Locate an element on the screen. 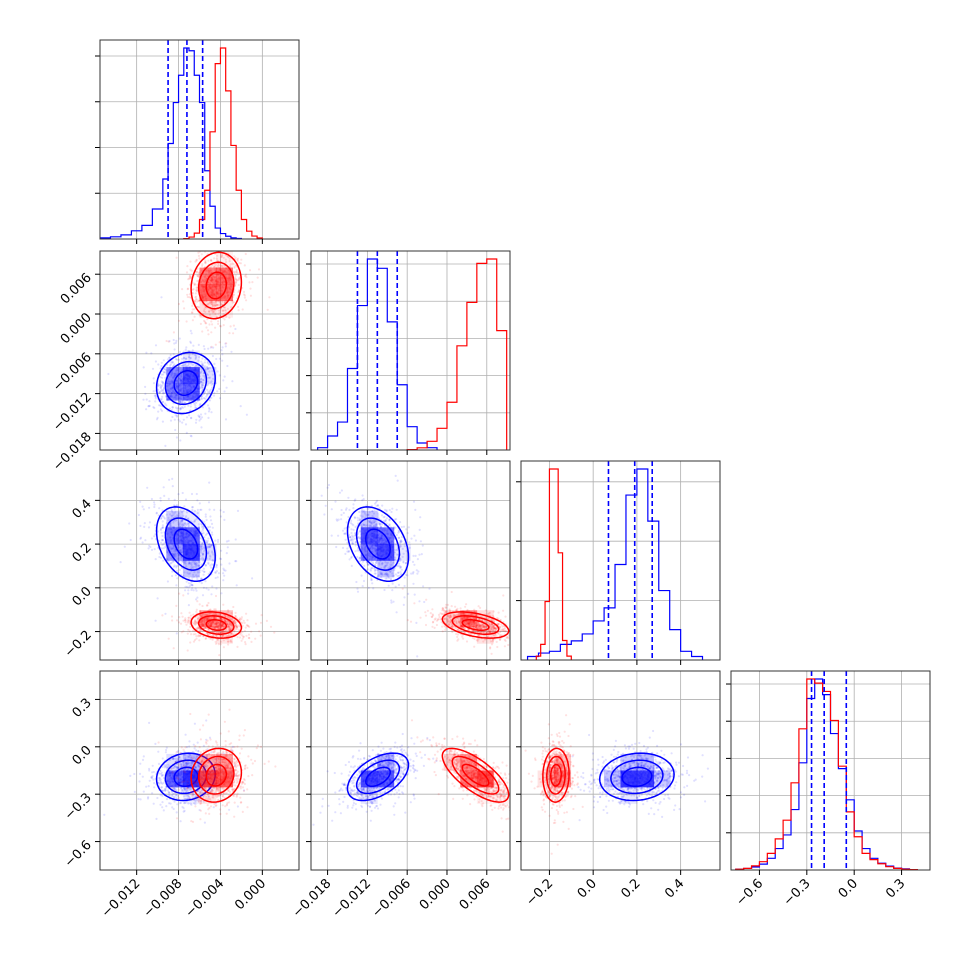 The height and width of the screenshot is (970, 970). contour-line is located at coordinates (216, 625).